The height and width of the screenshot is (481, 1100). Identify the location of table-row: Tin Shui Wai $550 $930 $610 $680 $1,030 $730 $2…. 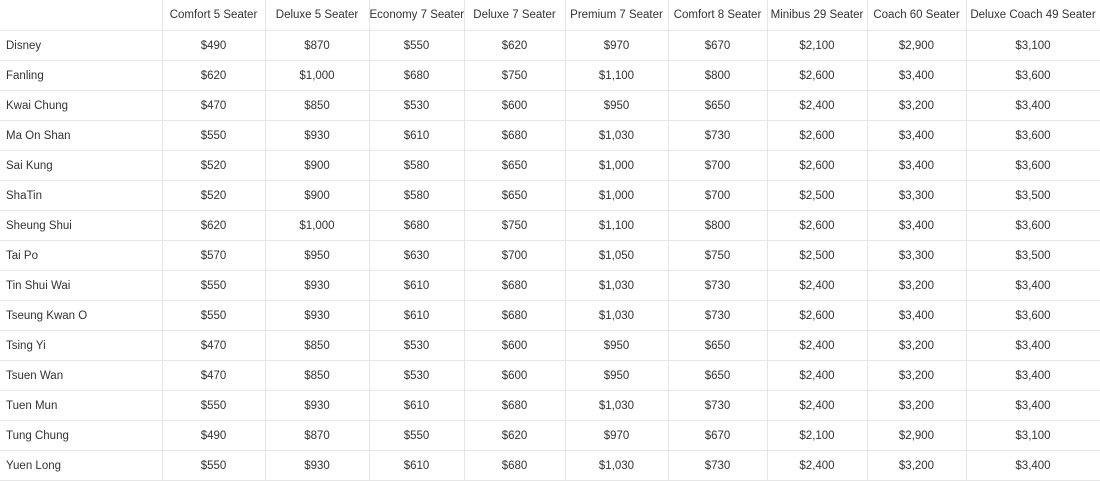
(550, 285).